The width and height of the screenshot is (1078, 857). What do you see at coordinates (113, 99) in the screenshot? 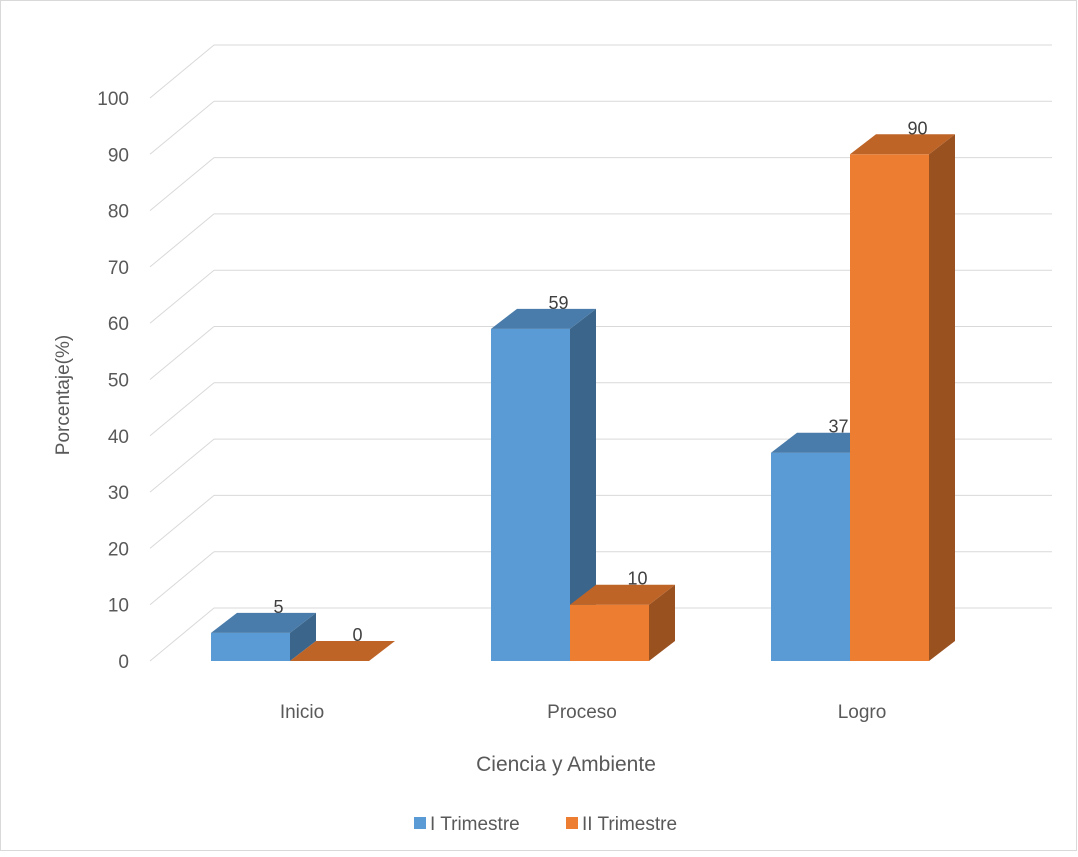
I see `y-tick-label: 100` at bounding box center [113, 99].